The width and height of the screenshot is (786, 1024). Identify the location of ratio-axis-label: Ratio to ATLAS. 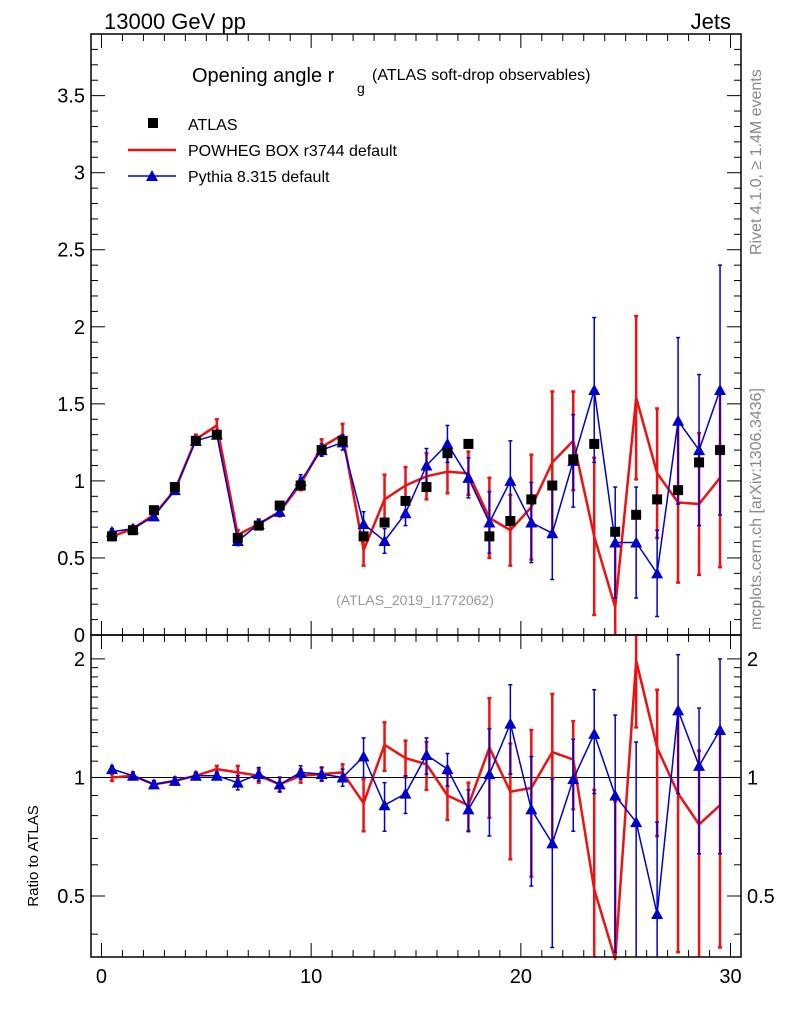
(33, 855).